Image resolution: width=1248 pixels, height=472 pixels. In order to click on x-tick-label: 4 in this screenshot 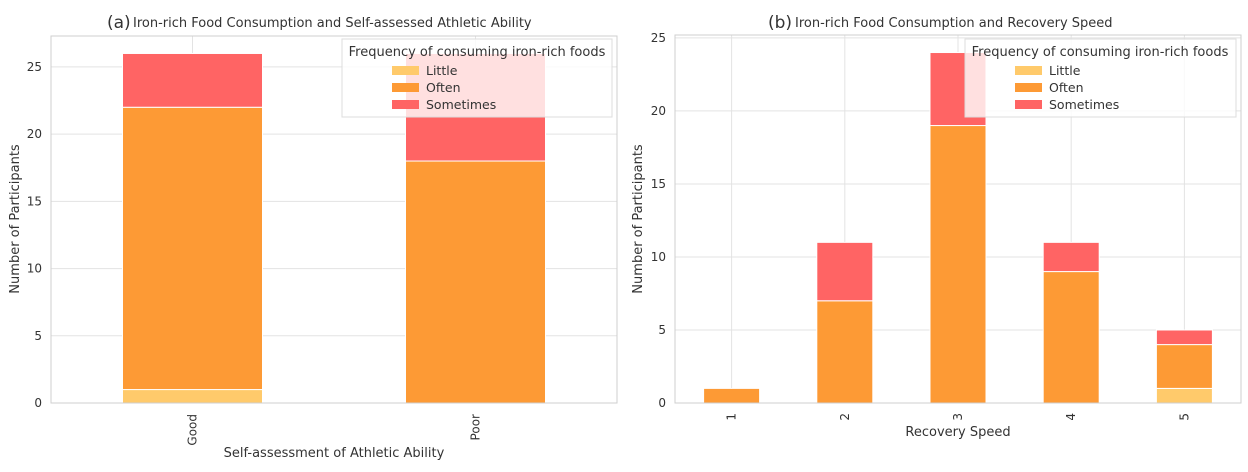, I will do `click(1071, 417)`.